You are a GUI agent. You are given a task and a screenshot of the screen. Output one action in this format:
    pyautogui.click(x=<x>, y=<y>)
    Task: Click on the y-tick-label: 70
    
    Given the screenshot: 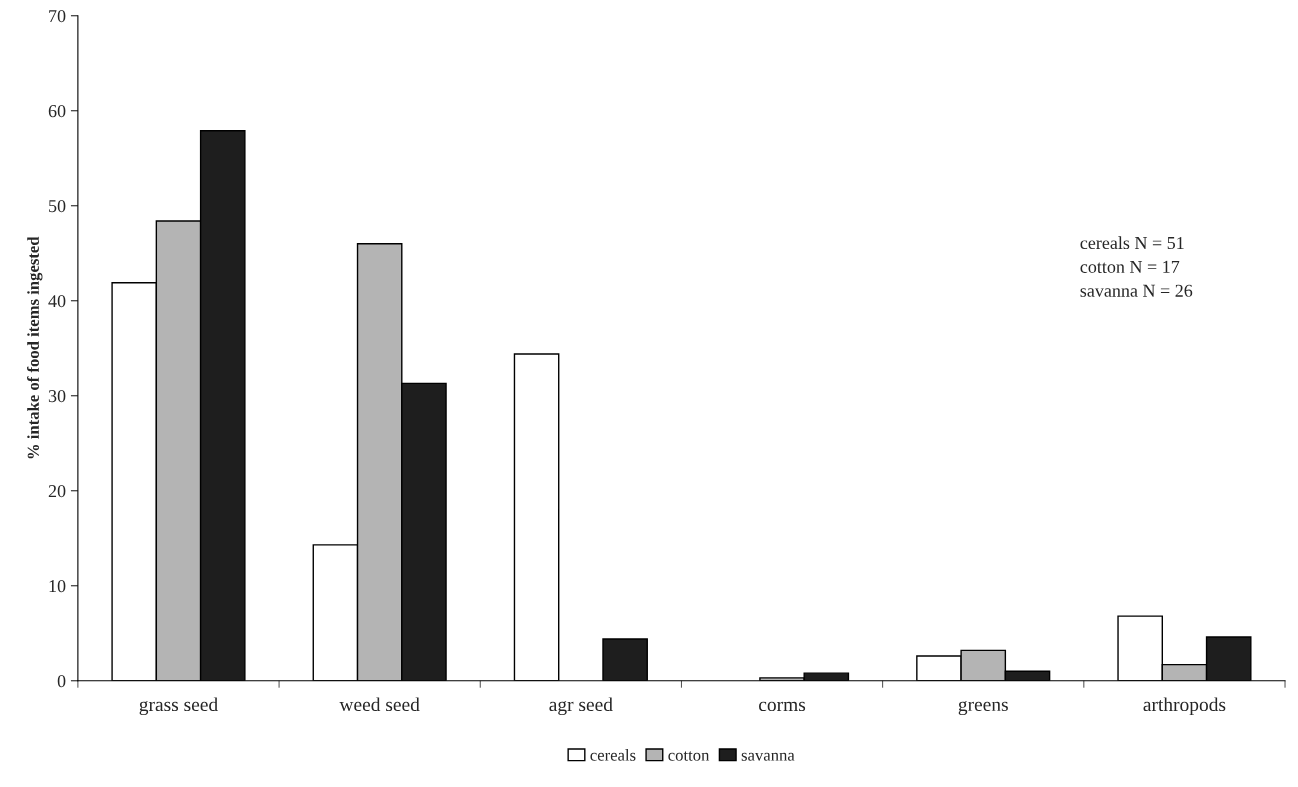 What is the action you would take?
    pyautogui.click(x=57, y=16)
    